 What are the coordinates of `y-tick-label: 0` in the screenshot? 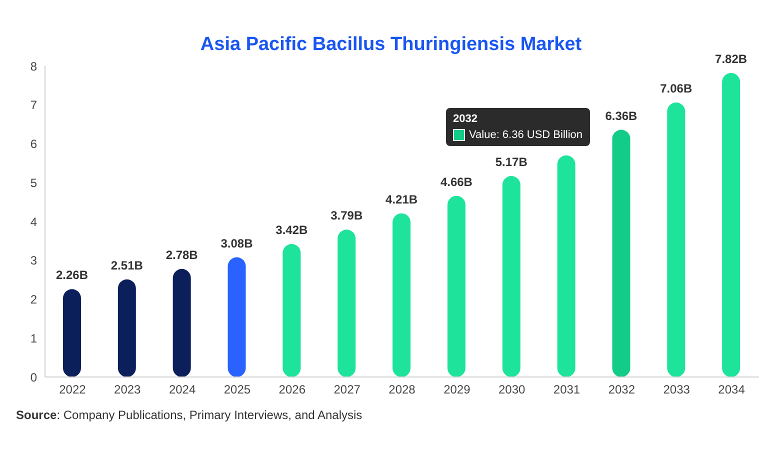 It's located at (34, 377).